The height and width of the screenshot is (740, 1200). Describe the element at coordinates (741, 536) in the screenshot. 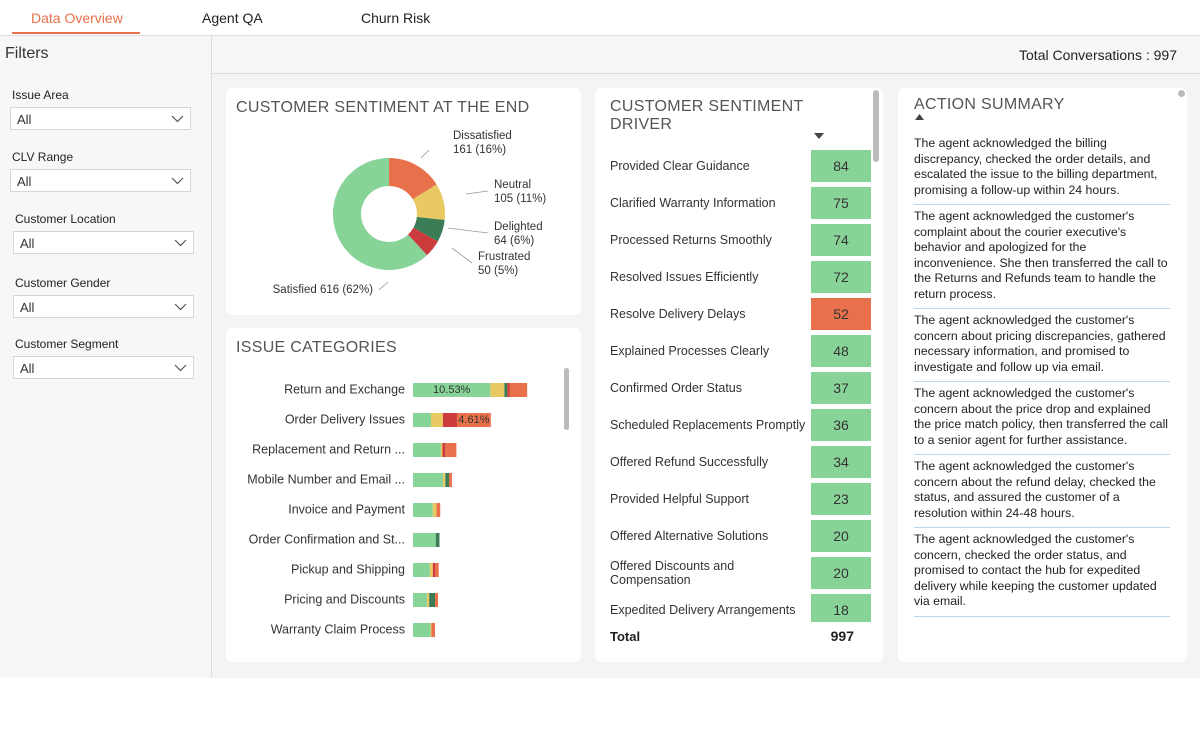

I see `driver-row: Offered Alternative Solutions 20` at that location.